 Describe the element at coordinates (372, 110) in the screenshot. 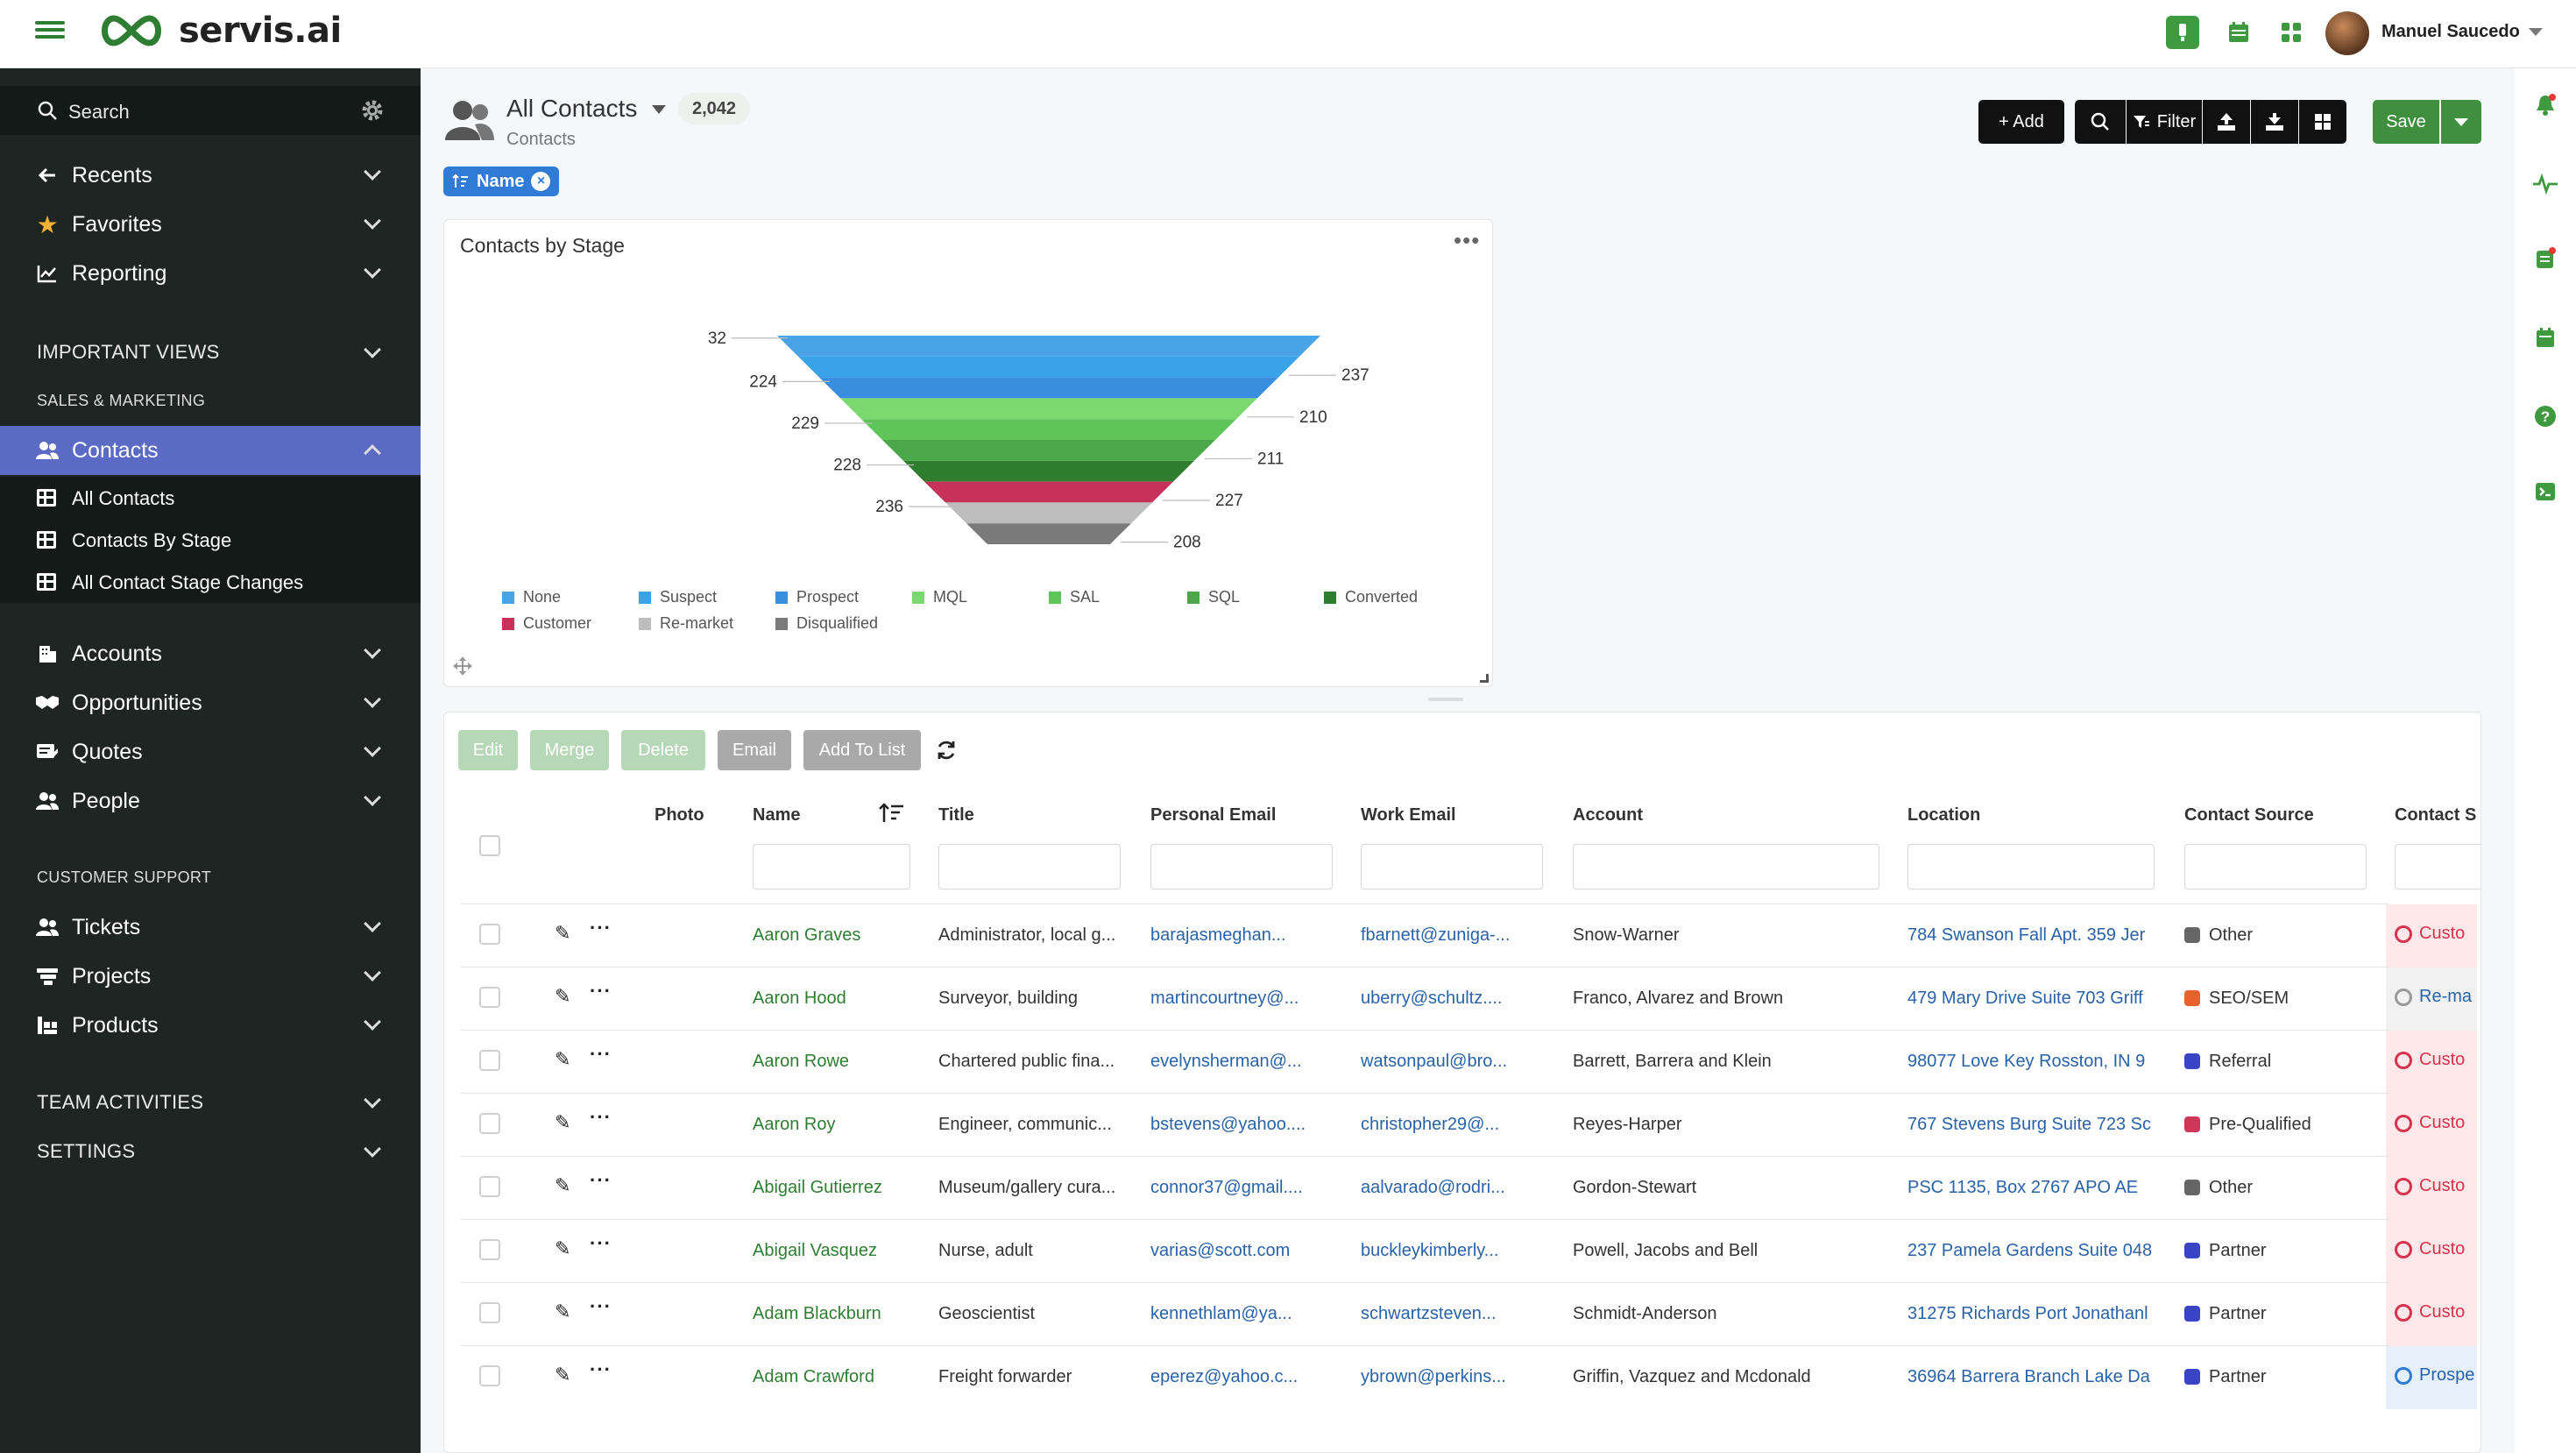

I see `gear-icon` at that location.